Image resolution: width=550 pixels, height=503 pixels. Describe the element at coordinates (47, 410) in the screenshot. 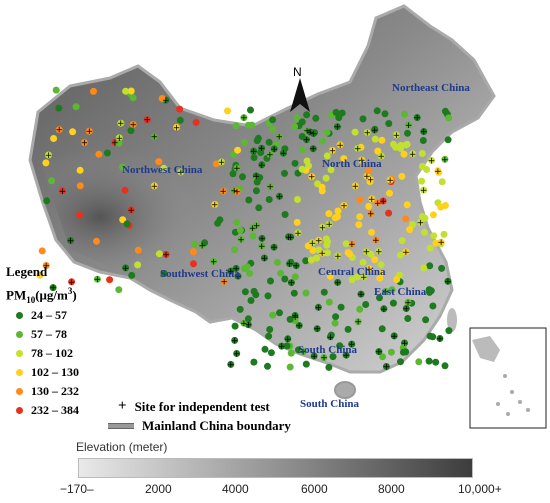

I see `legend-class-6: 232 – 384` at that location.